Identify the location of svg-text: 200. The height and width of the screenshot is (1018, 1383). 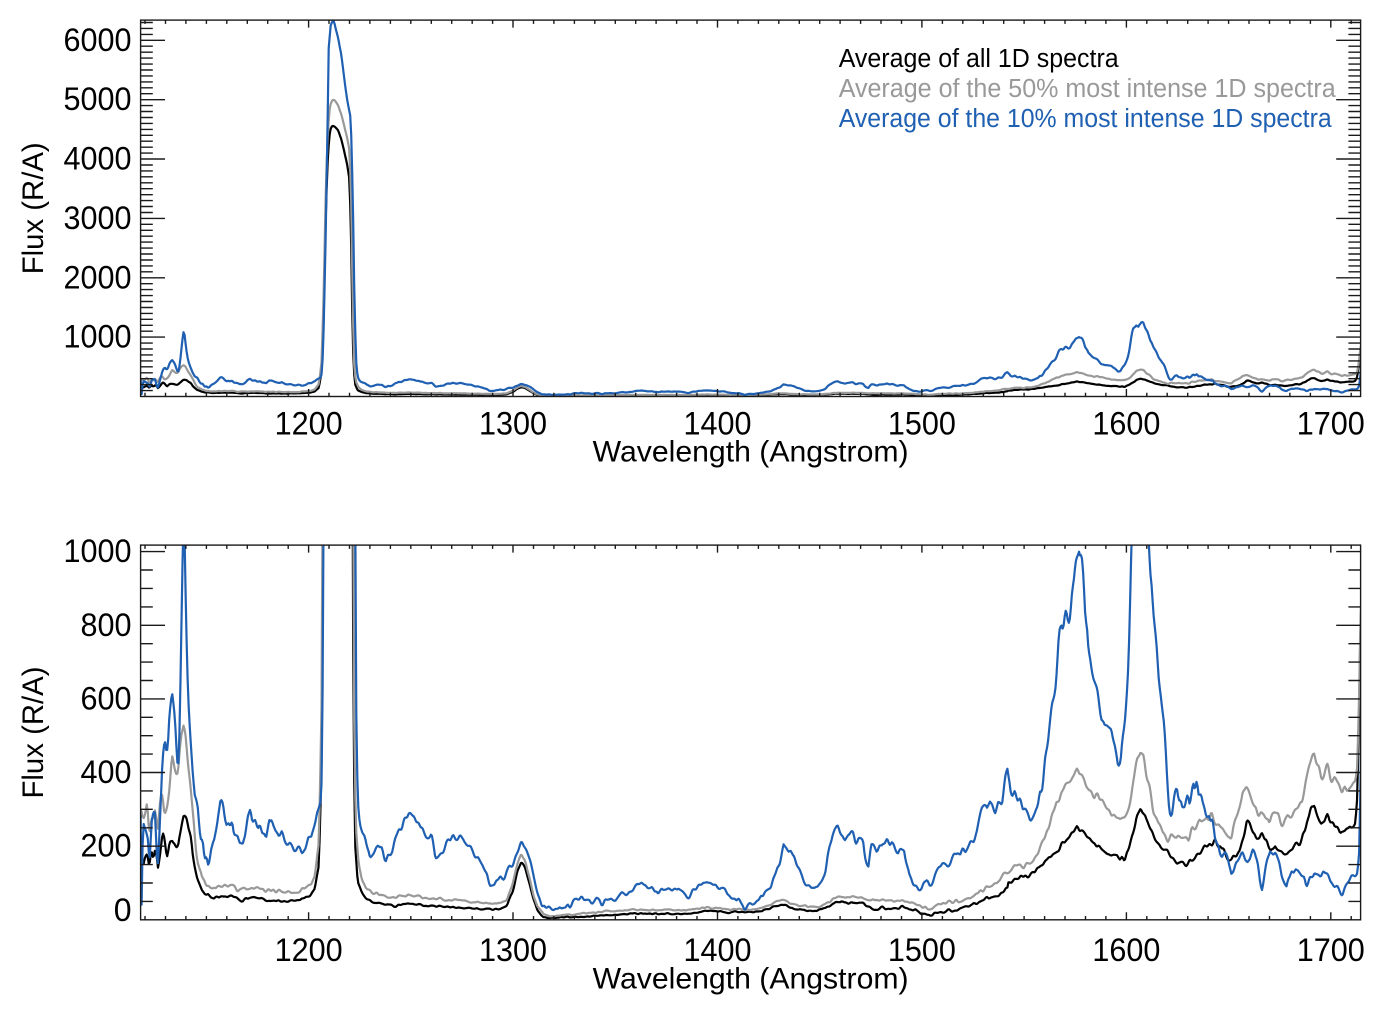
(106, 846).